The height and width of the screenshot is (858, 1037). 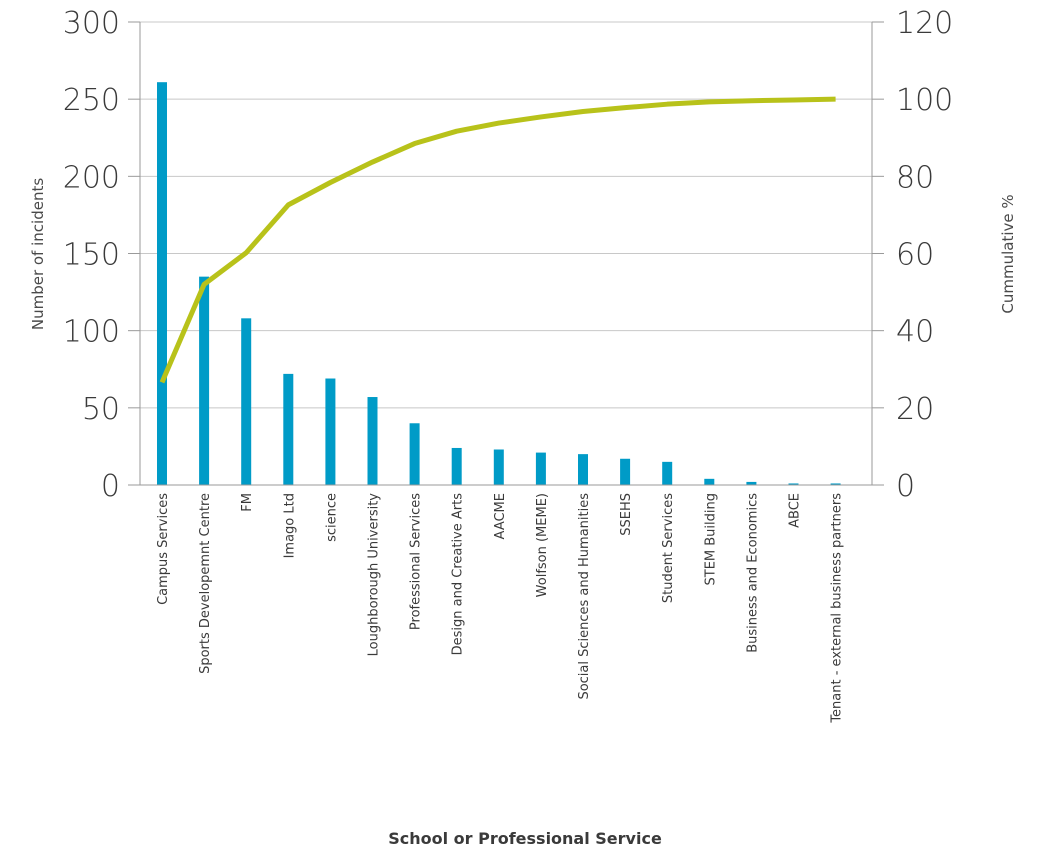 What do you see at coordinates (91, 23) in the screenshot?
I see `y-tick-label: 300` at bounding box center [91, 23].